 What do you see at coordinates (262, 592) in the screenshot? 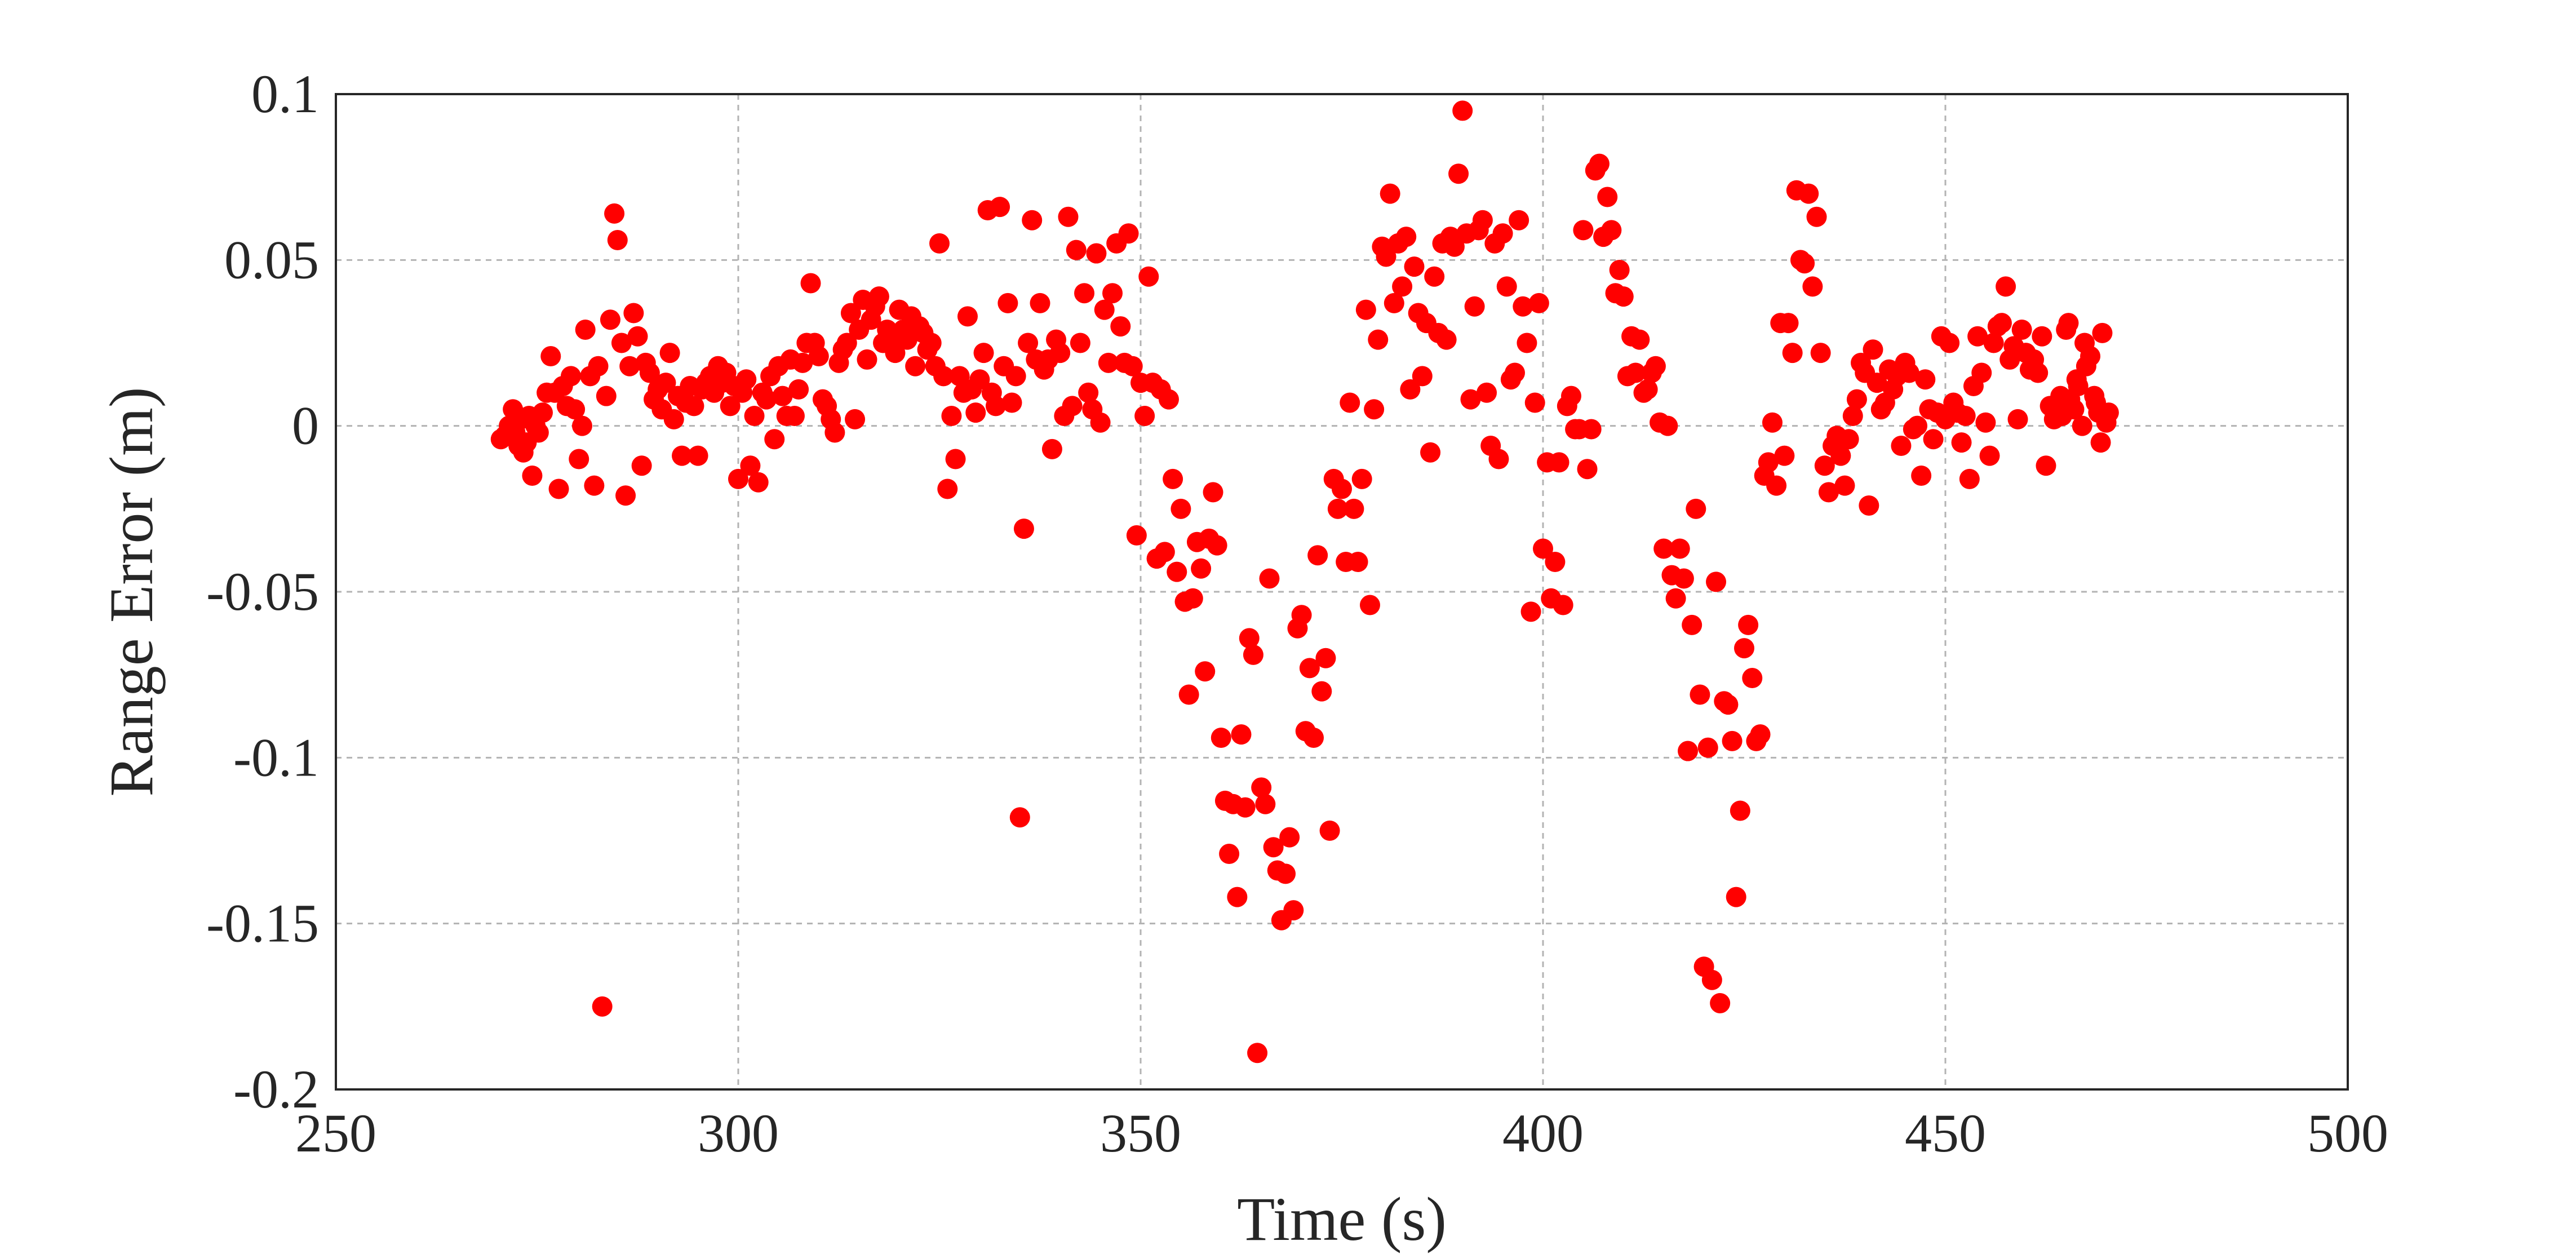
I see `y-tick-label: -0.05` at bounding box center [262, 592].